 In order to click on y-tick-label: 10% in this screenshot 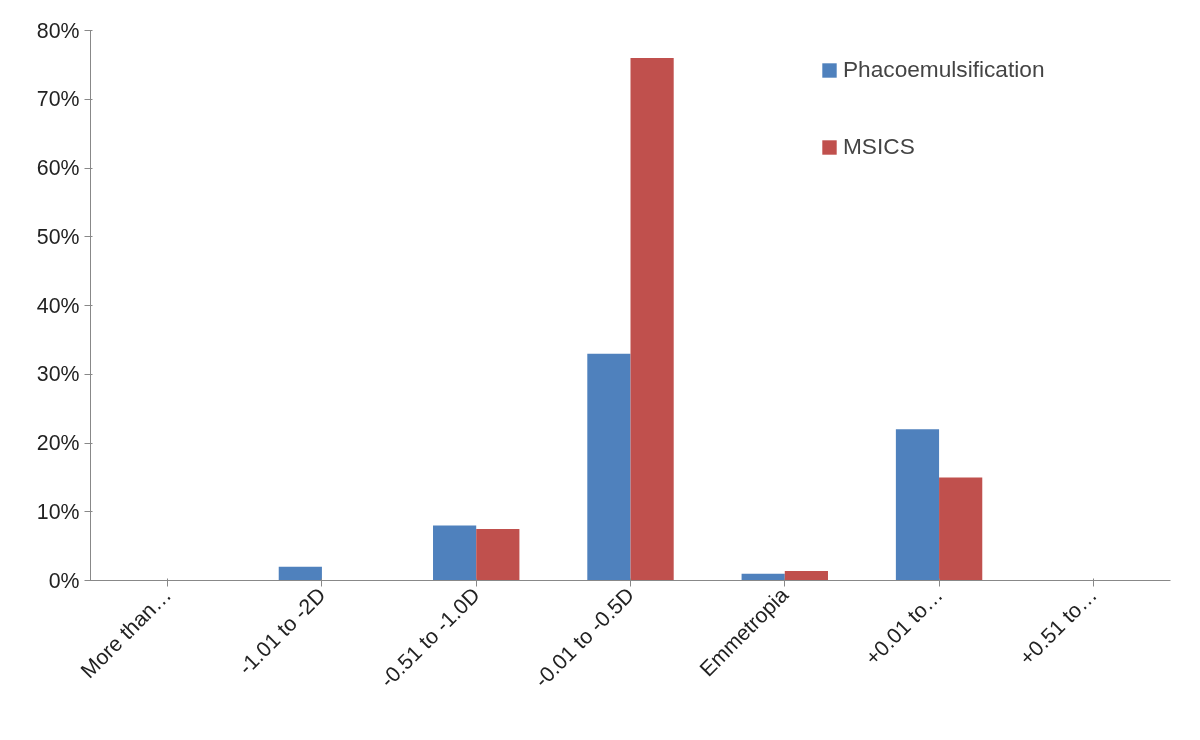, I will do `click(58, 511)`.